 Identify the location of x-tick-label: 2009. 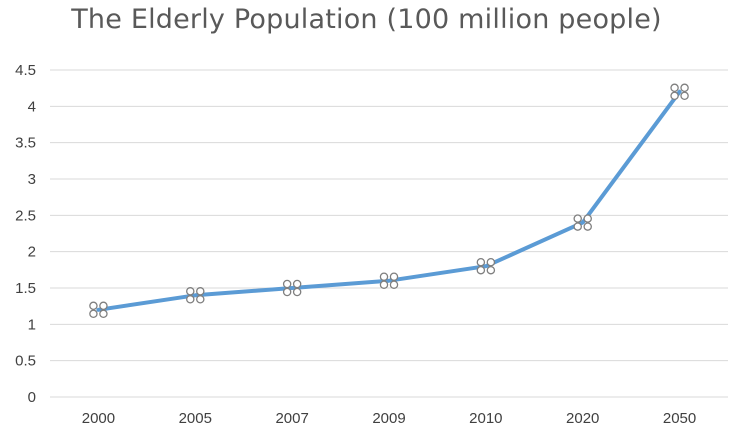
(388, 418).